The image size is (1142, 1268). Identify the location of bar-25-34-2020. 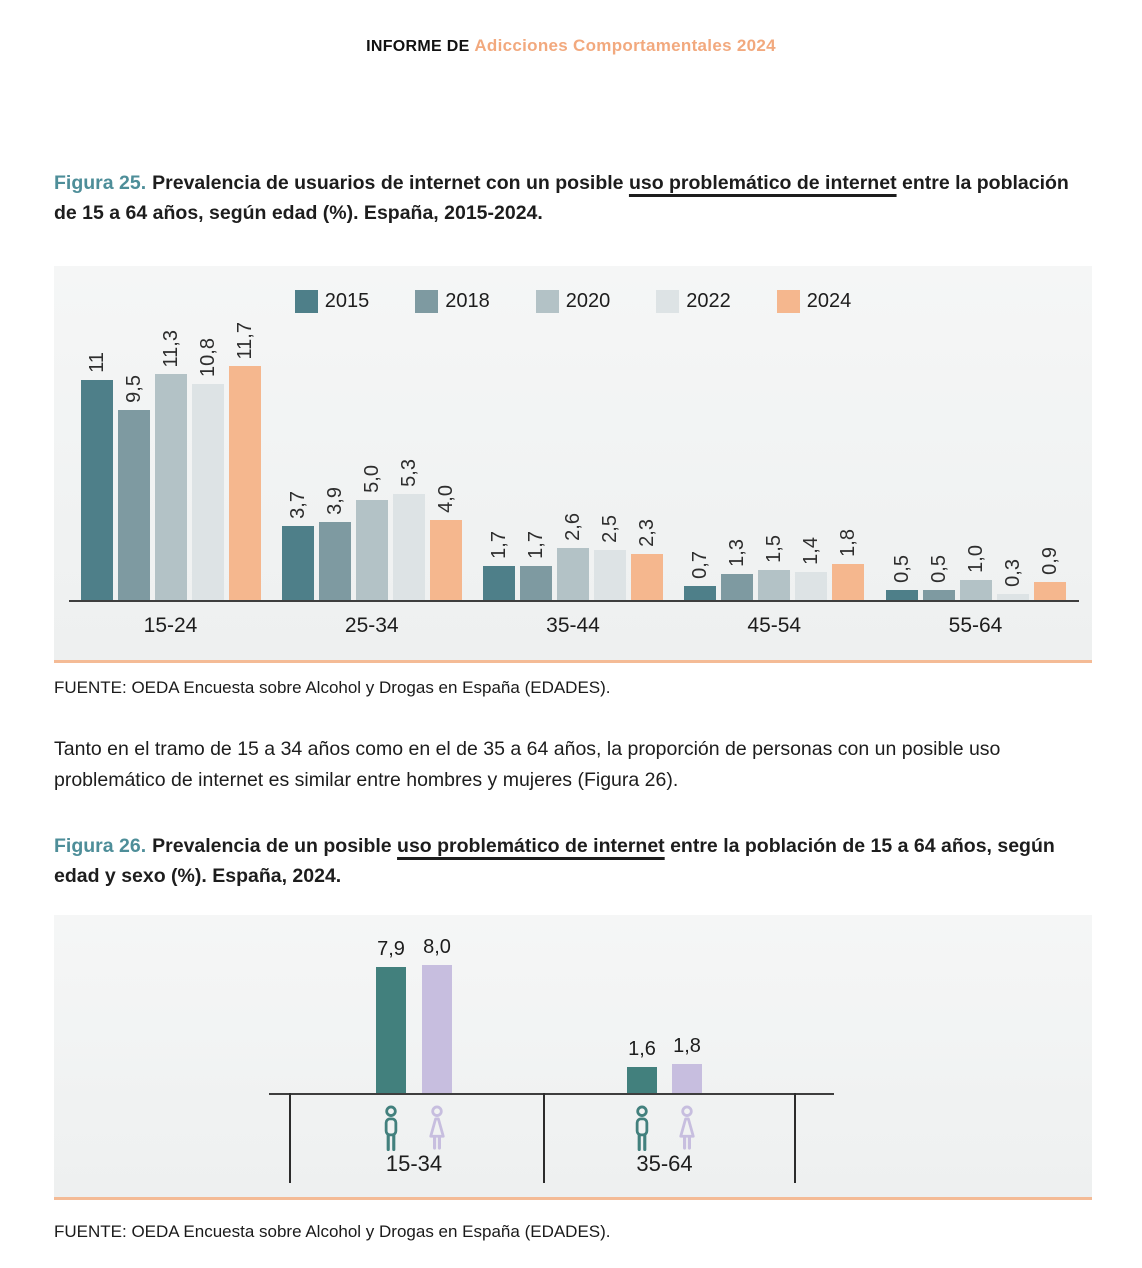
(371, 550).